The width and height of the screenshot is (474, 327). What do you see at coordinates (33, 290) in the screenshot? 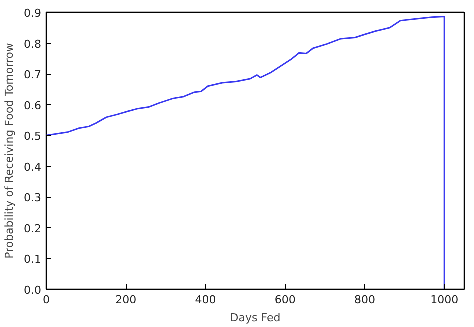
I see `y-tick-label: 0.0` at bounding box center [33, 290].